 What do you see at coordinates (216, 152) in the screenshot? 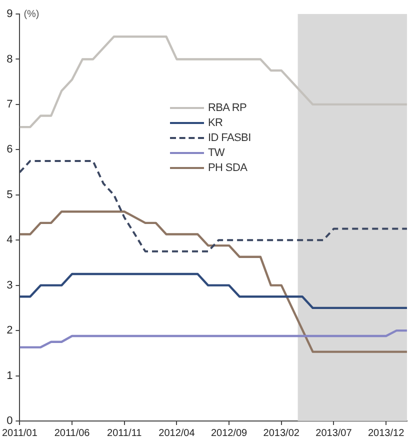
I see `legend-label: TW` at bounding box center [216, 152].